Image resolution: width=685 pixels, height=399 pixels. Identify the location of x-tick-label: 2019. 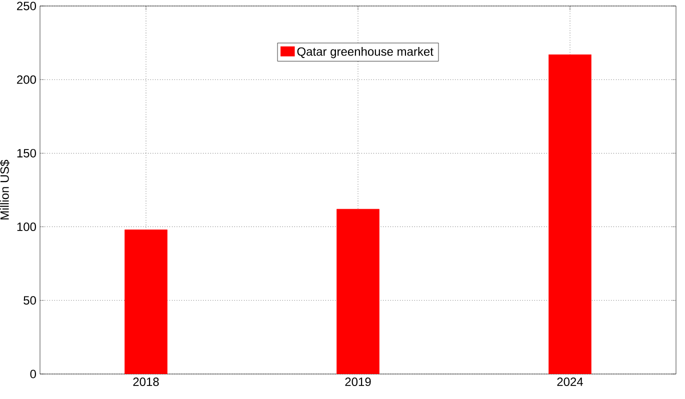
(358, 382).